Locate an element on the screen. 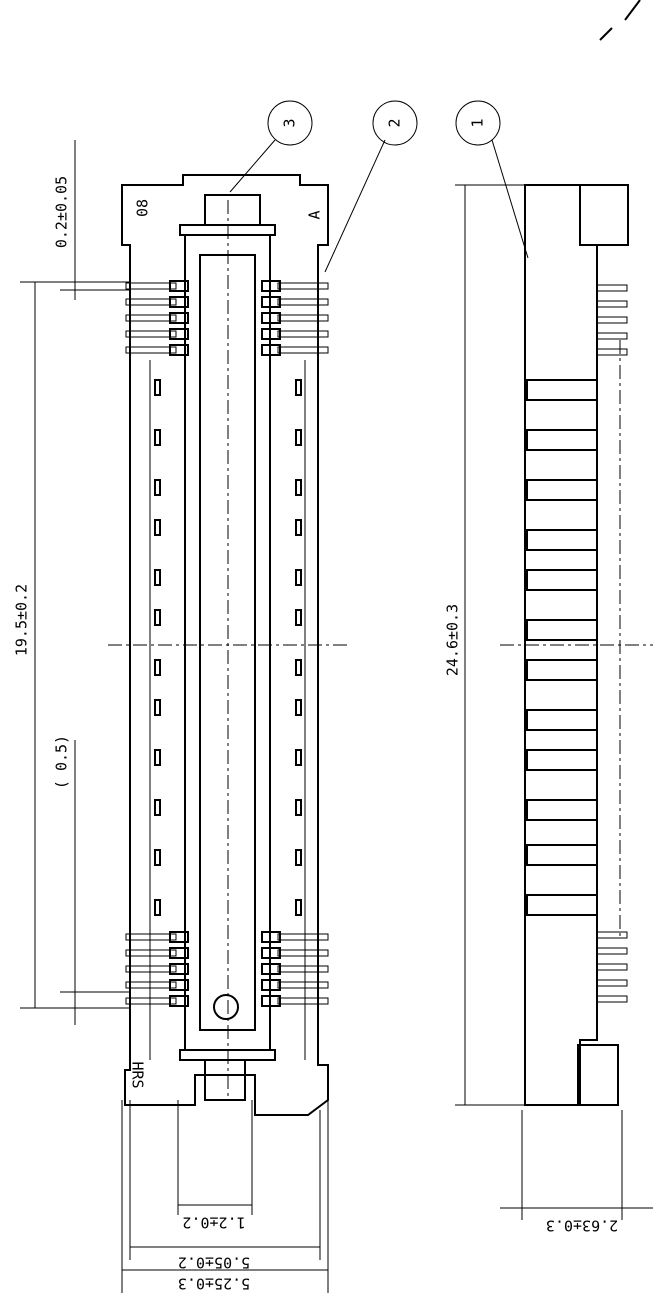  pin-count-marking: 08 is located at coordinates (143, 208).